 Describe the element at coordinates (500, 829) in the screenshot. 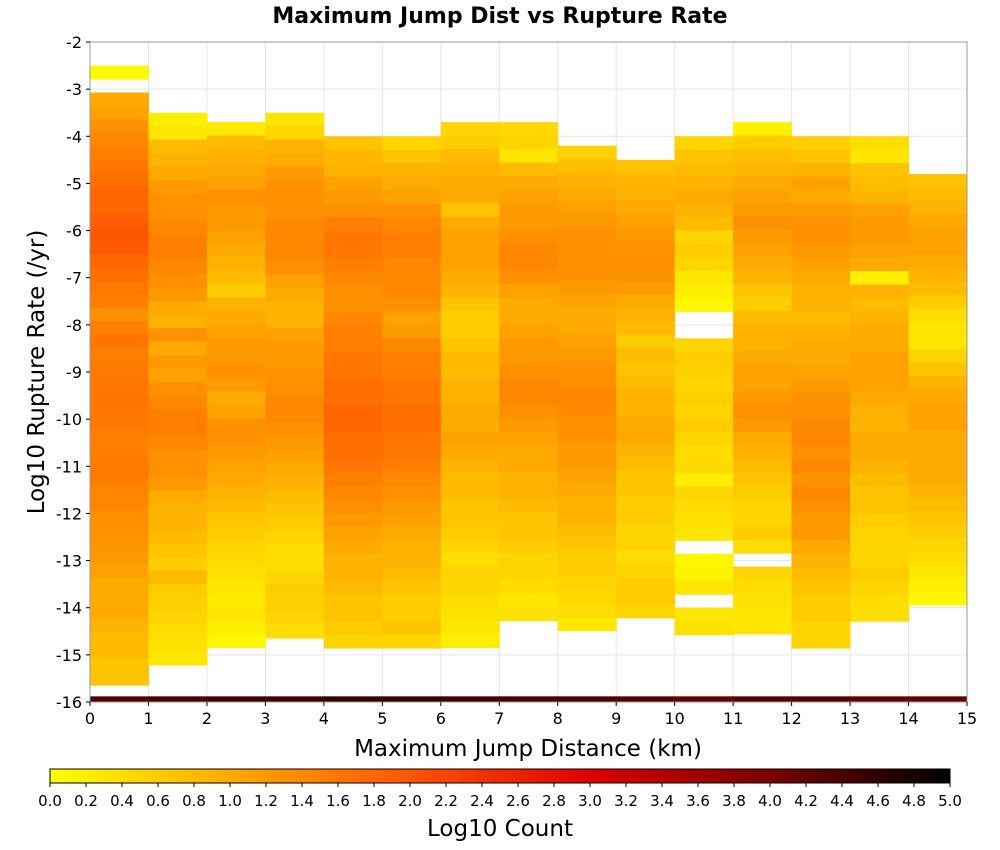

I see `colorbar-label: Log10 Count` at that location.